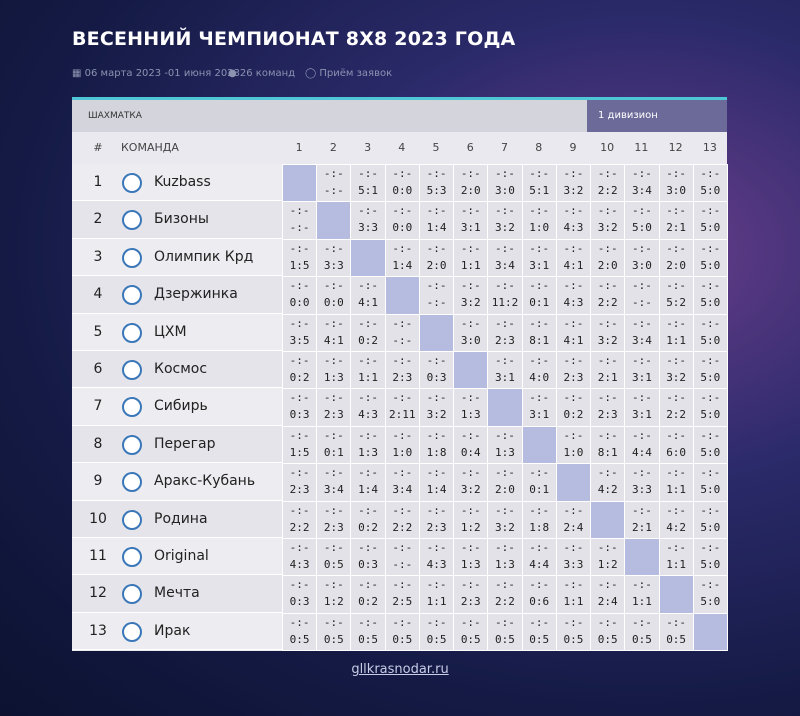 Image resolution: width=800 pixels, height=716 pixels. I want to click on second-leg-score: -:-, so click(641, 303).